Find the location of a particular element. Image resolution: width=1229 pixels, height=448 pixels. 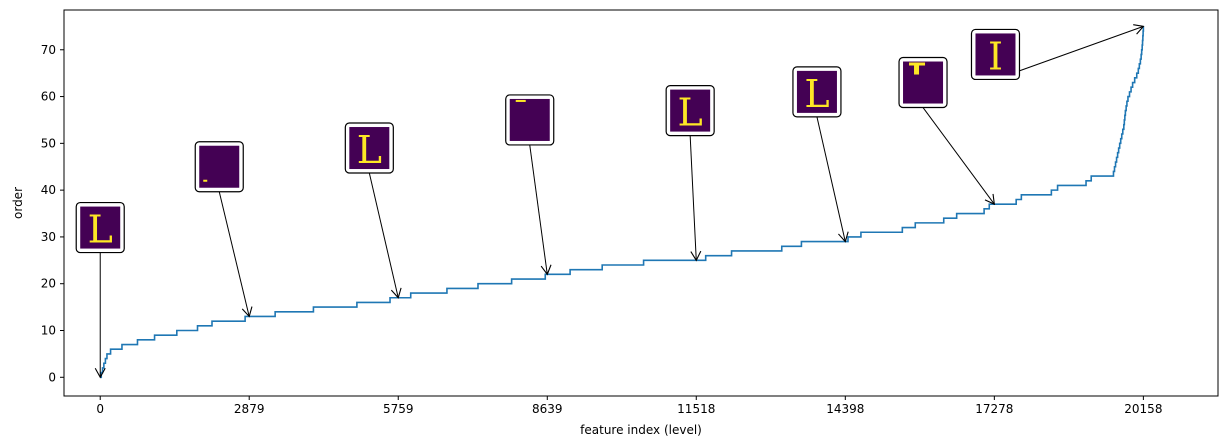

y-axis: 0 10 20 30 40 50 60 70 is located at coordinates (52, 213).